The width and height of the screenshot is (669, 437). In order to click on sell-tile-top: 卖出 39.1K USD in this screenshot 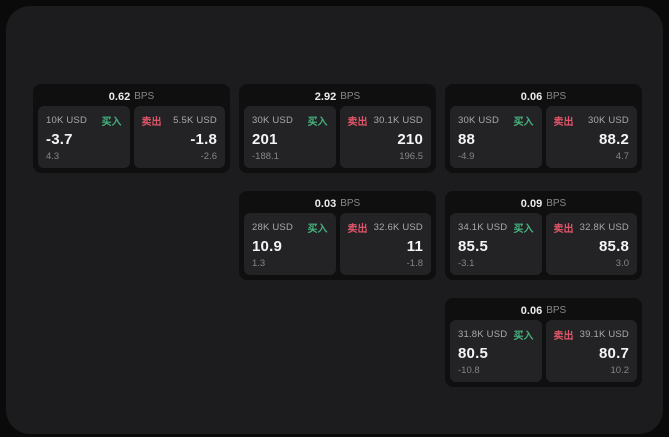, I will do `click(592, 334)`.